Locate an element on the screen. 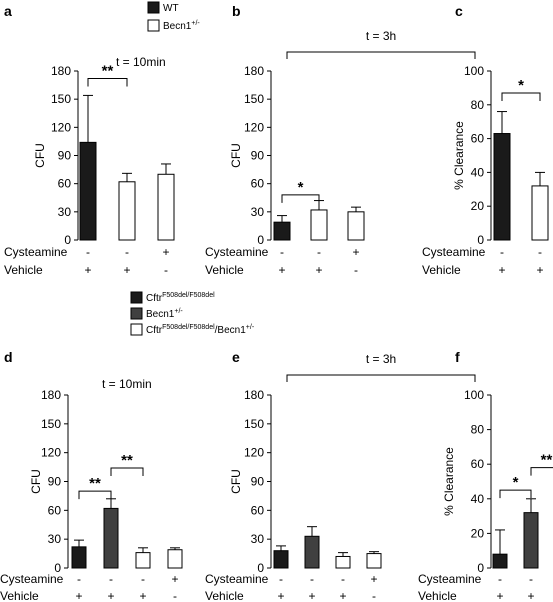 The width and height of the screenshot is (553, 602). panel-label: d is located at coordinates (8, 357).